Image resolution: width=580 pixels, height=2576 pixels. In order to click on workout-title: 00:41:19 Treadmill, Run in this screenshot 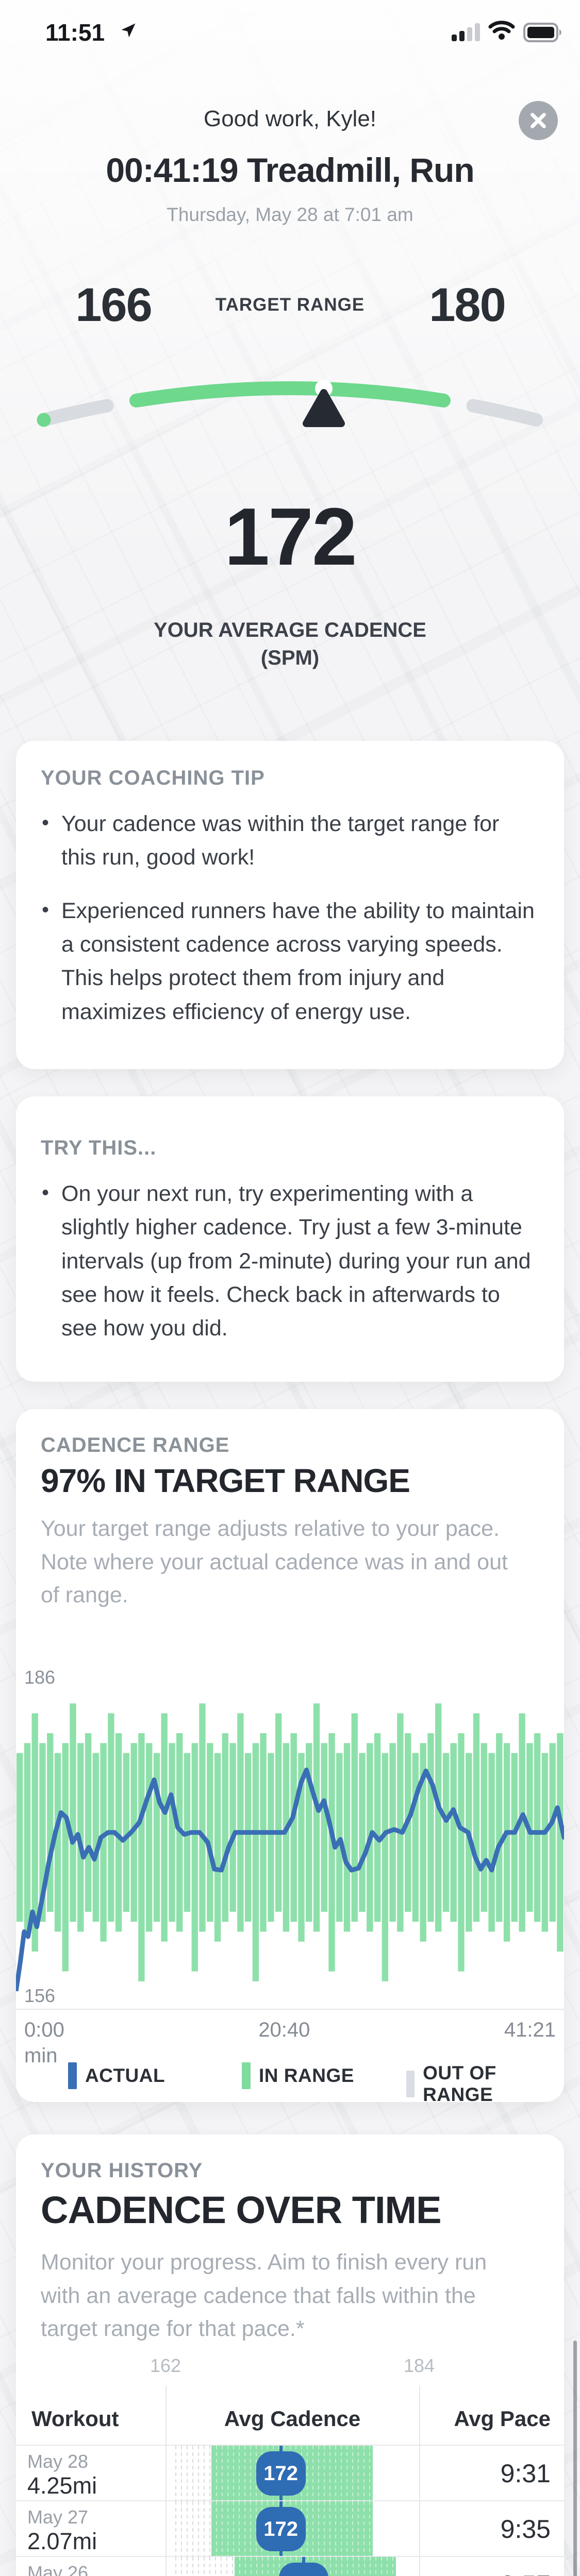, I will do `click(290, 170)`.